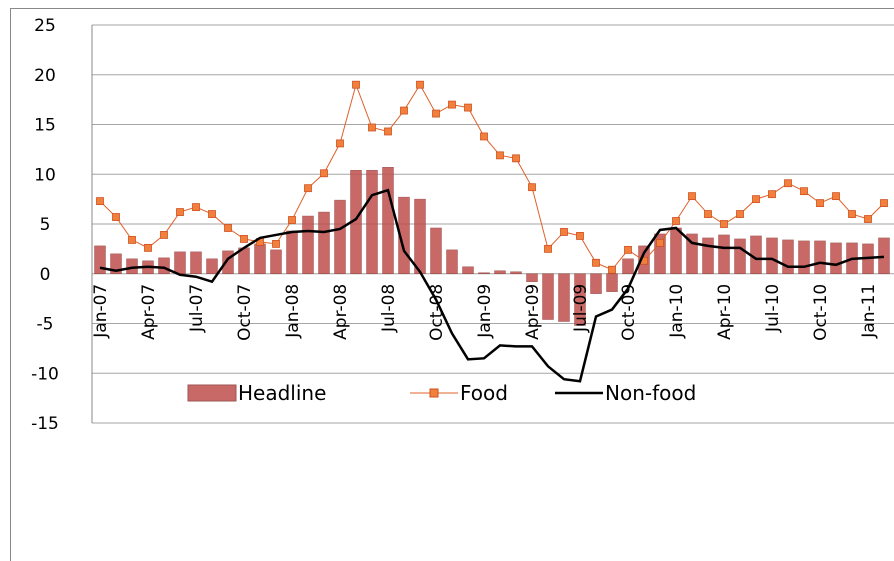 This screenshot has height=561, width=894. Describe the element at coordinates (45, 225) in the screenshot. I see `y-tick-label: 5` at that location.